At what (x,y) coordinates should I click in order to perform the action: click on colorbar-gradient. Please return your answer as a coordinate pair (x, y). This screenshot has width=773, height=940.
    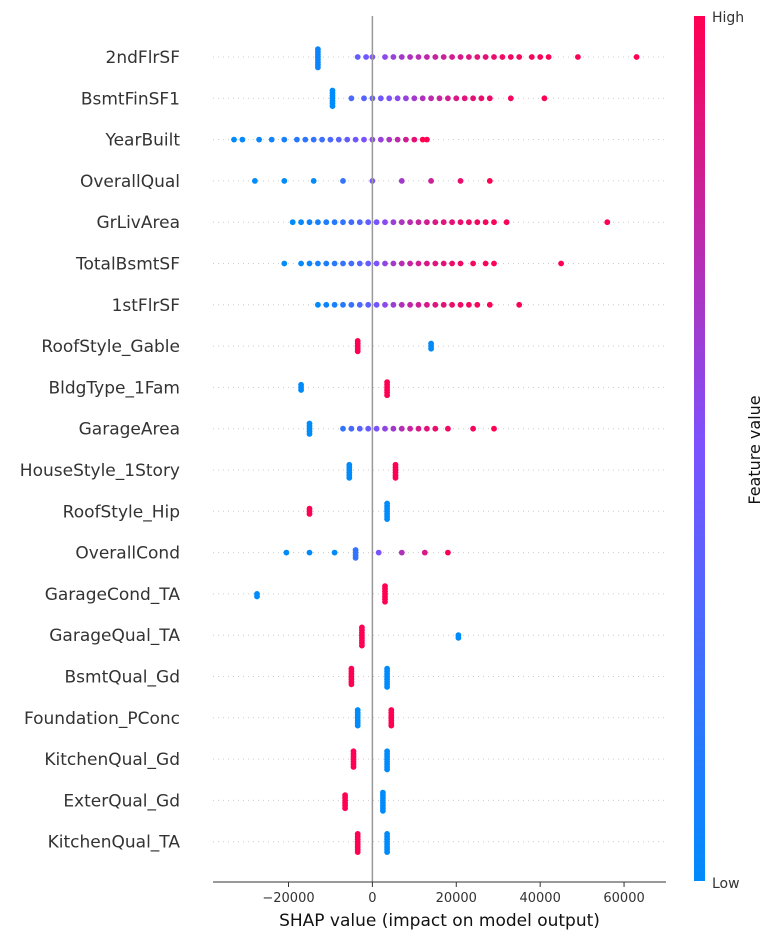
    Looking at the image, I should click on (699, 448).